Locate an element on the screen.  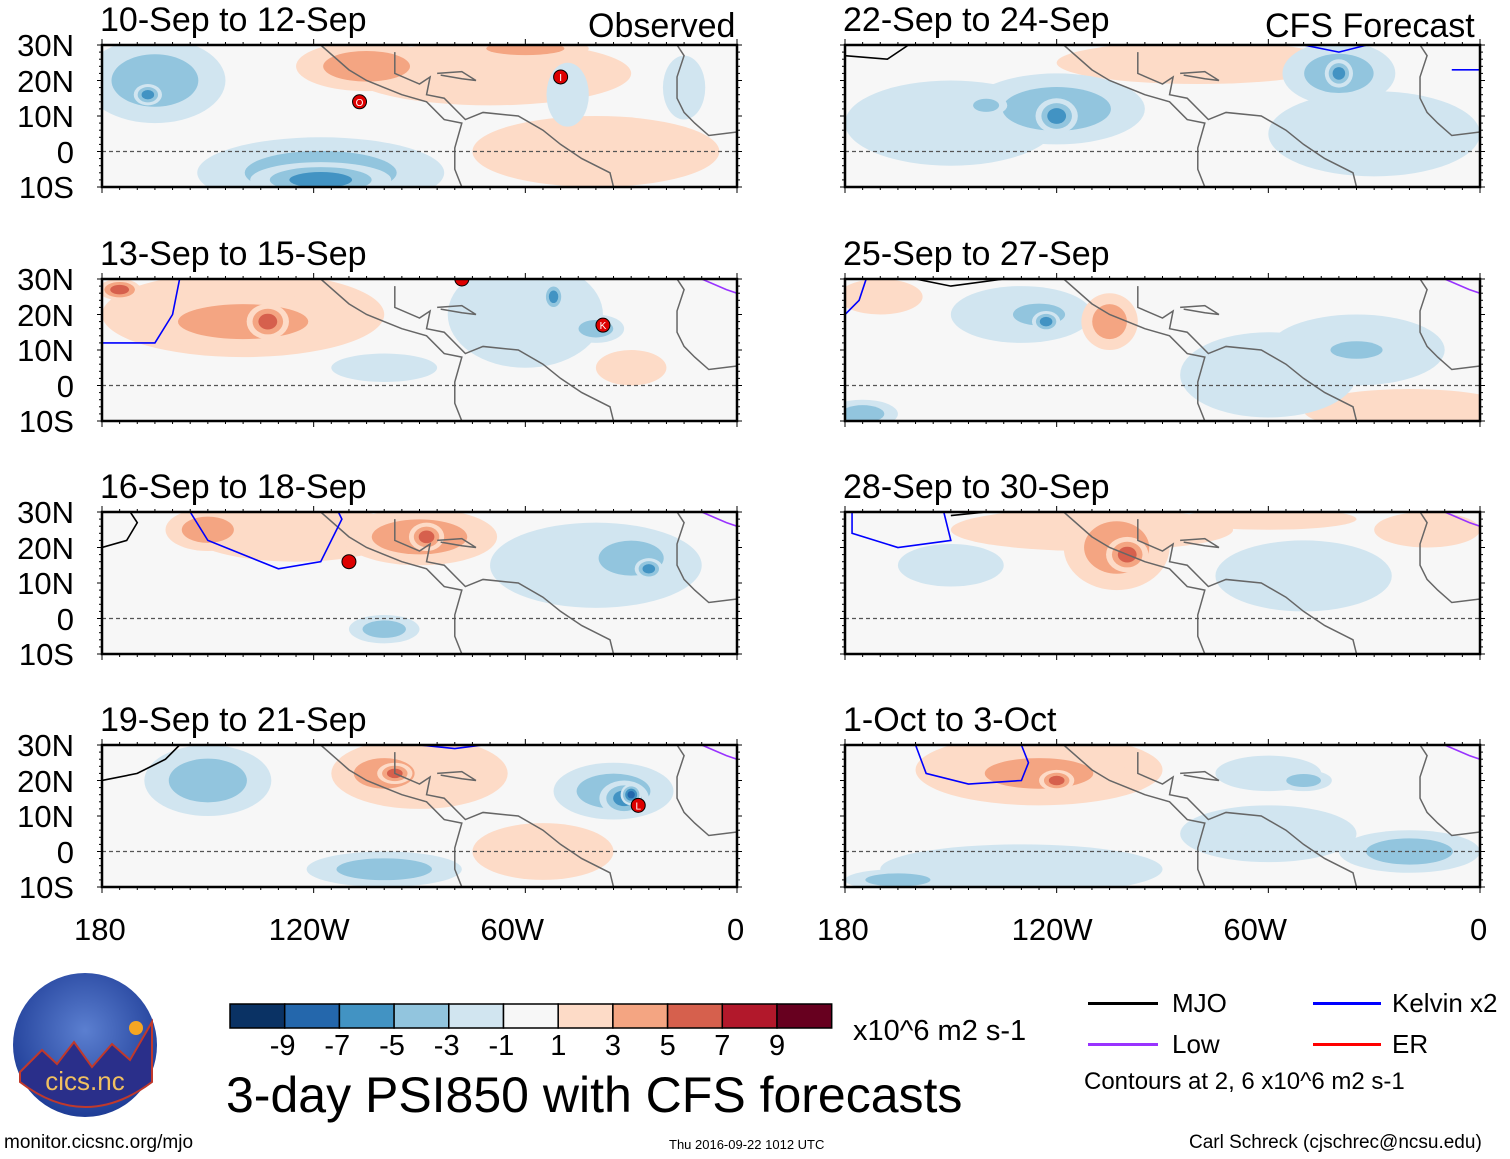
lat-tick-label: 10S is located at coordinates (46, 887).